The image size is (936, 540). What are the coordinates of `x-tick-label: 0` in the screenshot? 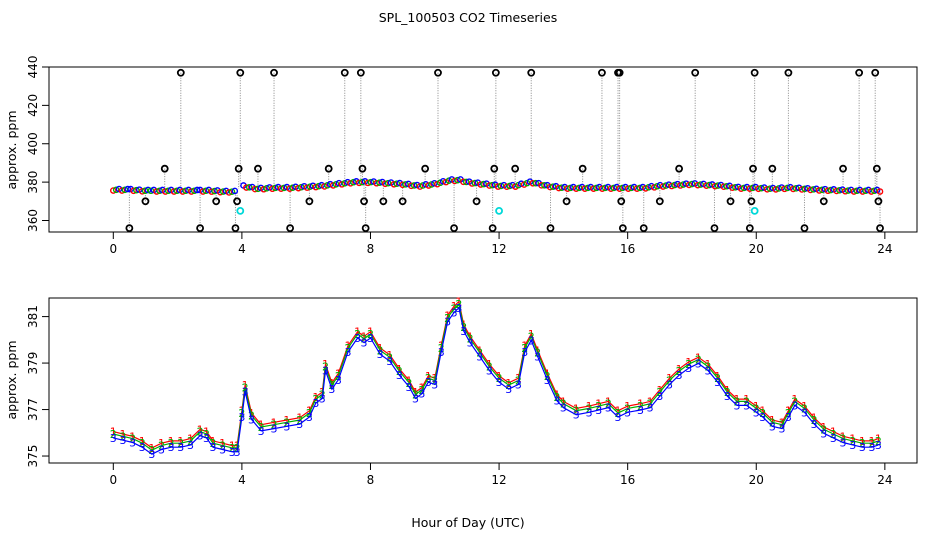 It's located at (113, 480).